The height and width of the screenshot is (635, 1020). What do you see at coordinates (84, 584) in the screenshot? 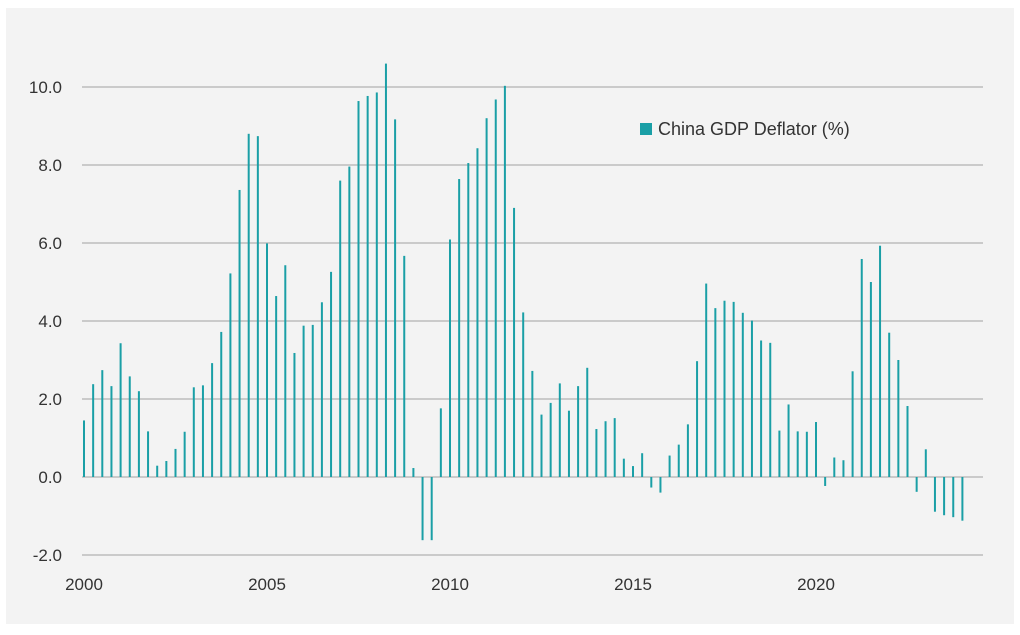
I see `x-tick-label: 2000` at bounding box center [84, 584].